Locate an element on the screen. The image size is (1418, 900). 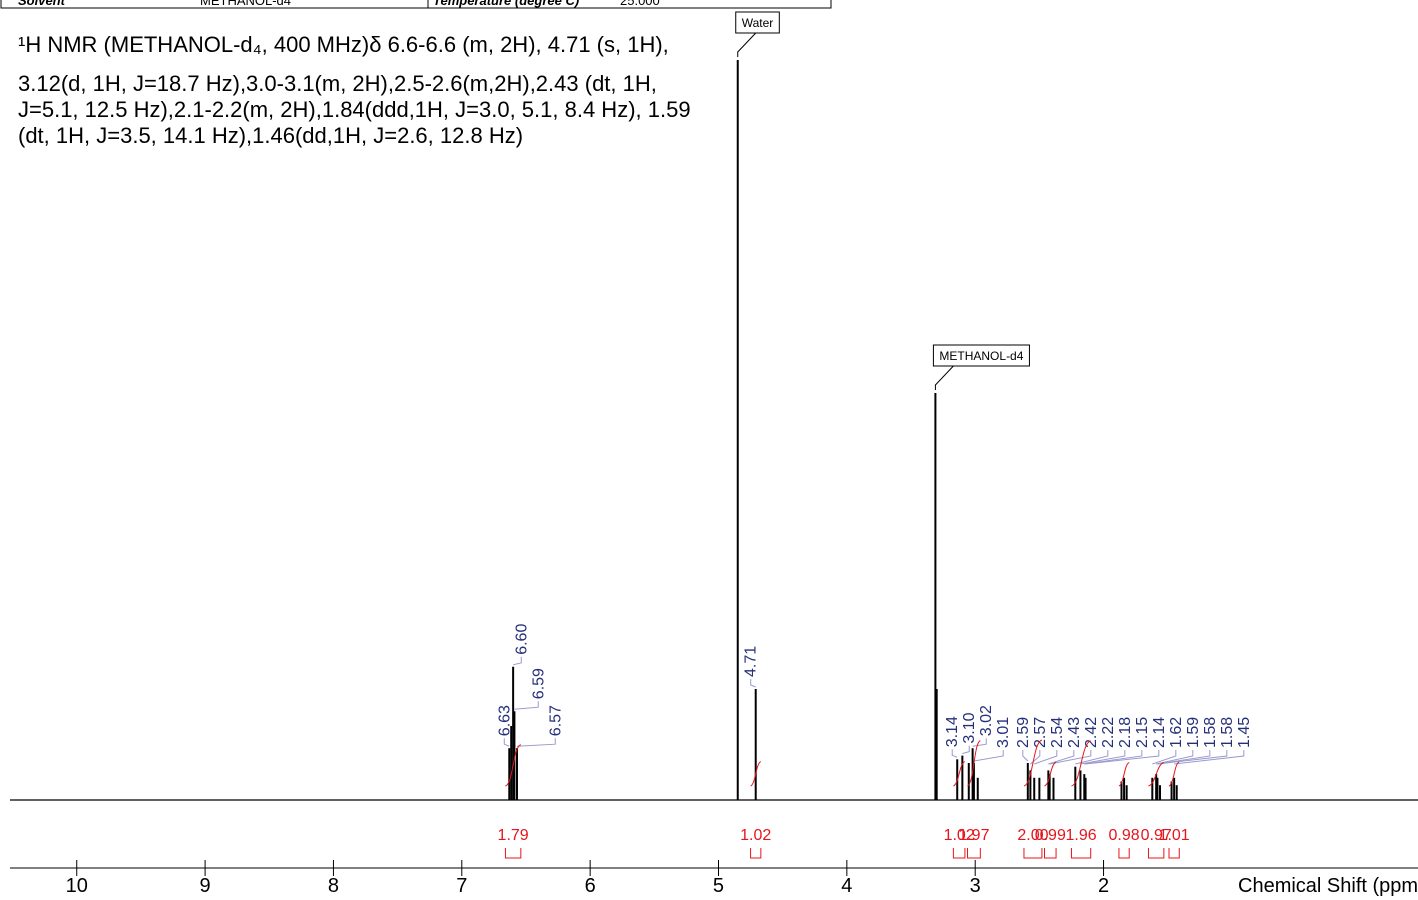
peak-label: 2.57 is located at coordinates (1040, 732).